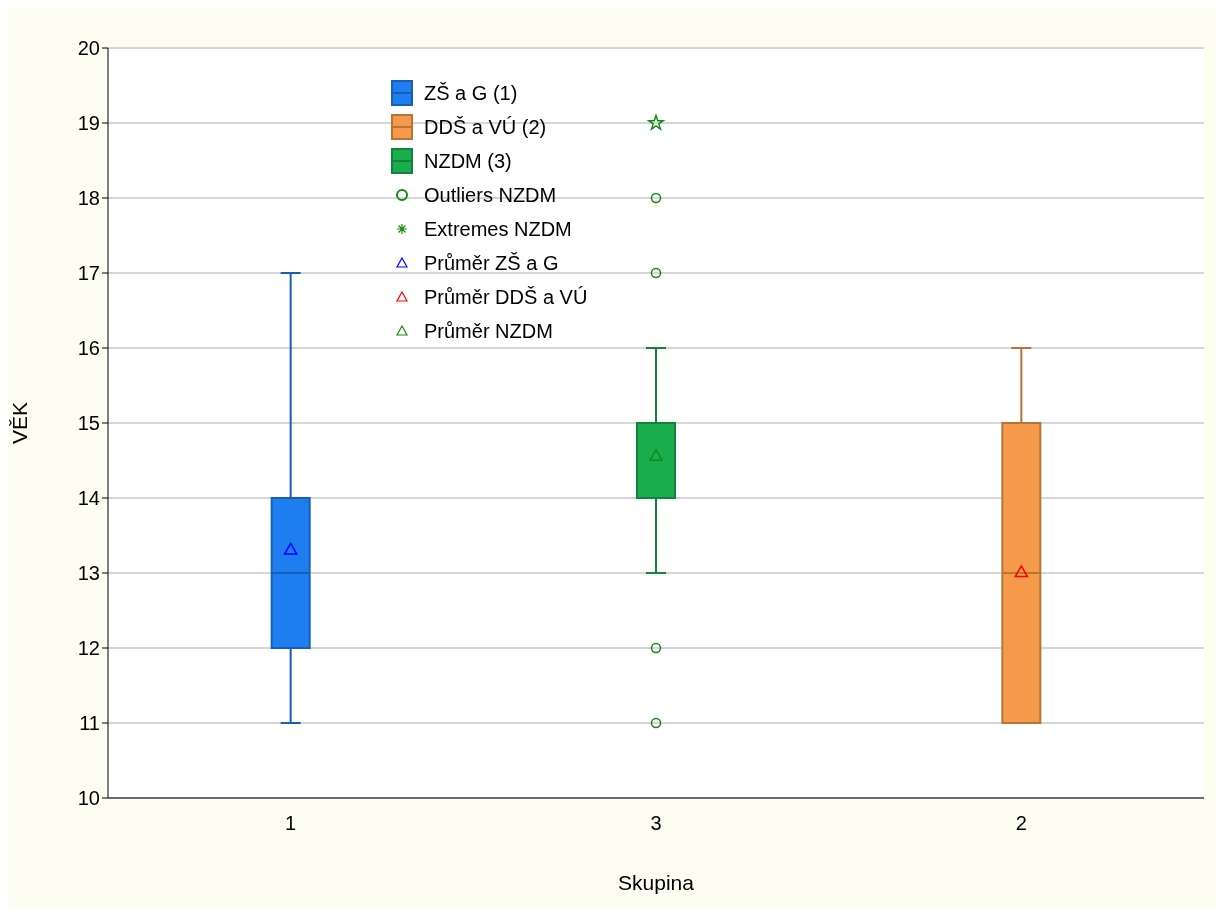 Image resolution: width=1224 pixels, height=920 pixels. What do you see at coordinates (88, 48) in the screenshot?
I see `y-tick-label: 20` at bounding box center [88, 48].